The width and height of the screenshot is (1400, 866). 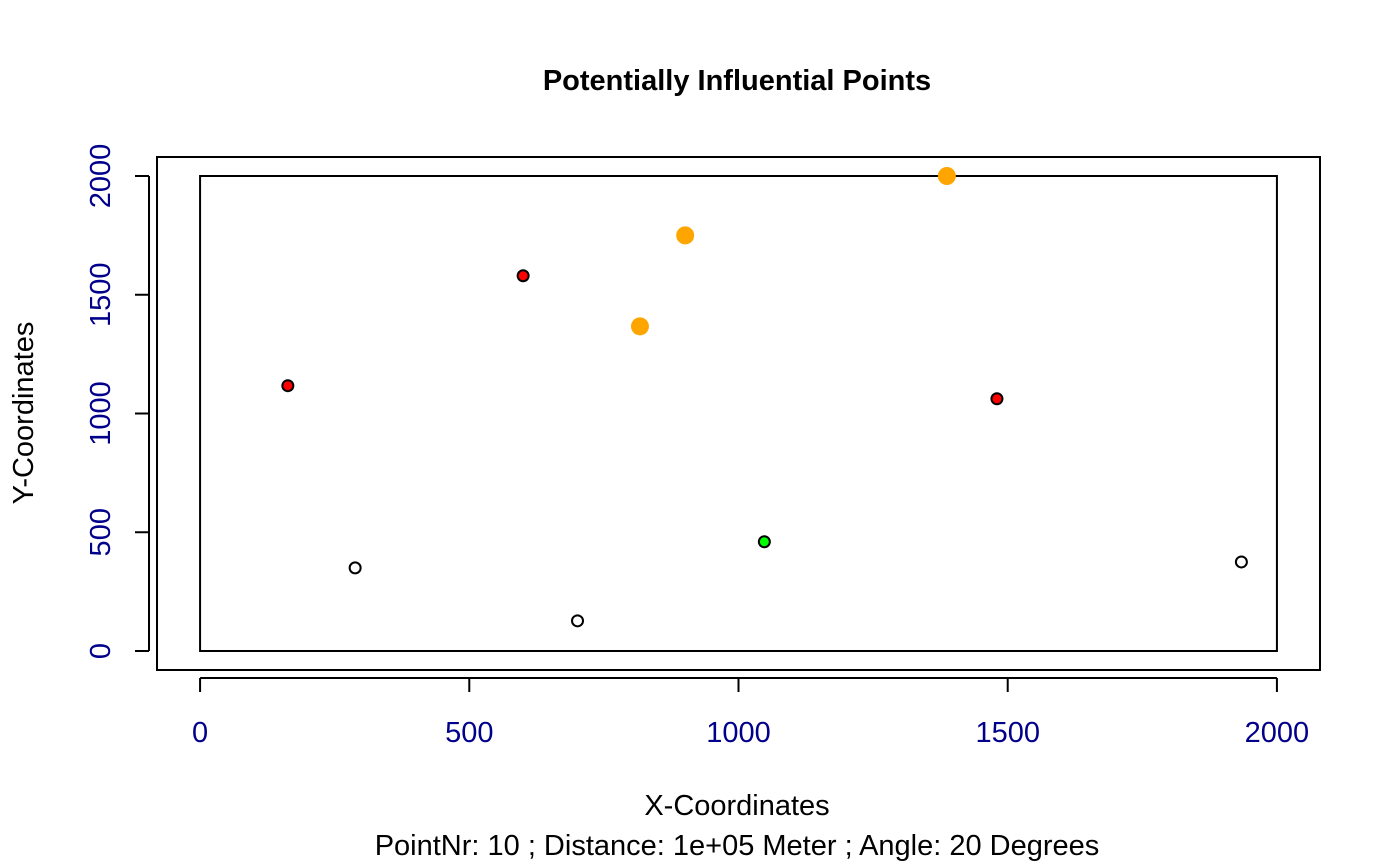 What do you see at coordinates (101, 651) in the screenshot?
I see `y-tick-label: 0` at bounding box center [101, 651].